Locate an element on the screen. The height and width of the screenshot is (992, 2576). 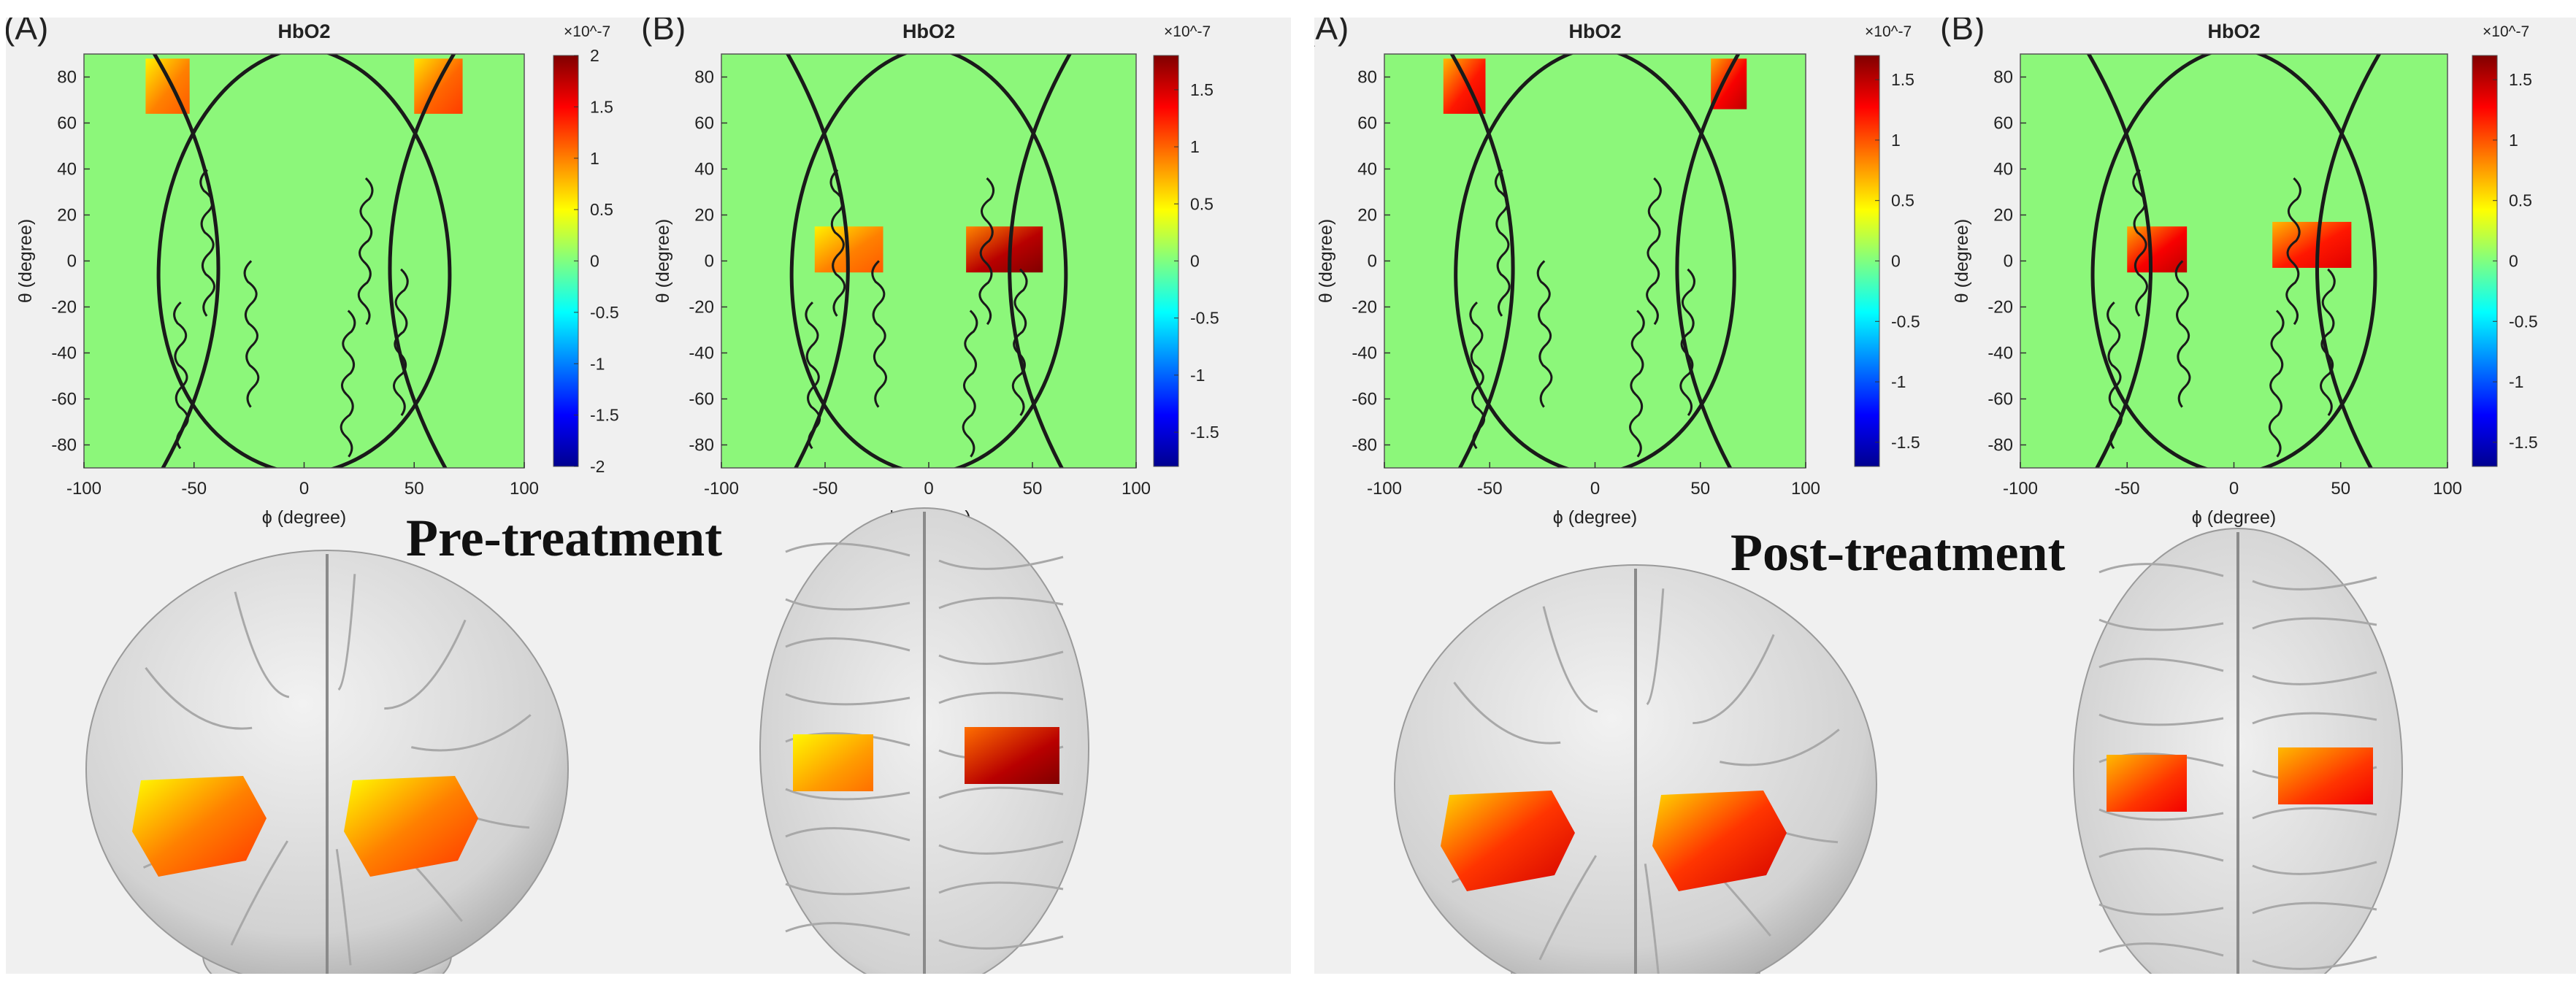
pre-b-colorbar-tick-label: 0.5 is located at coordinates (1202, 204).